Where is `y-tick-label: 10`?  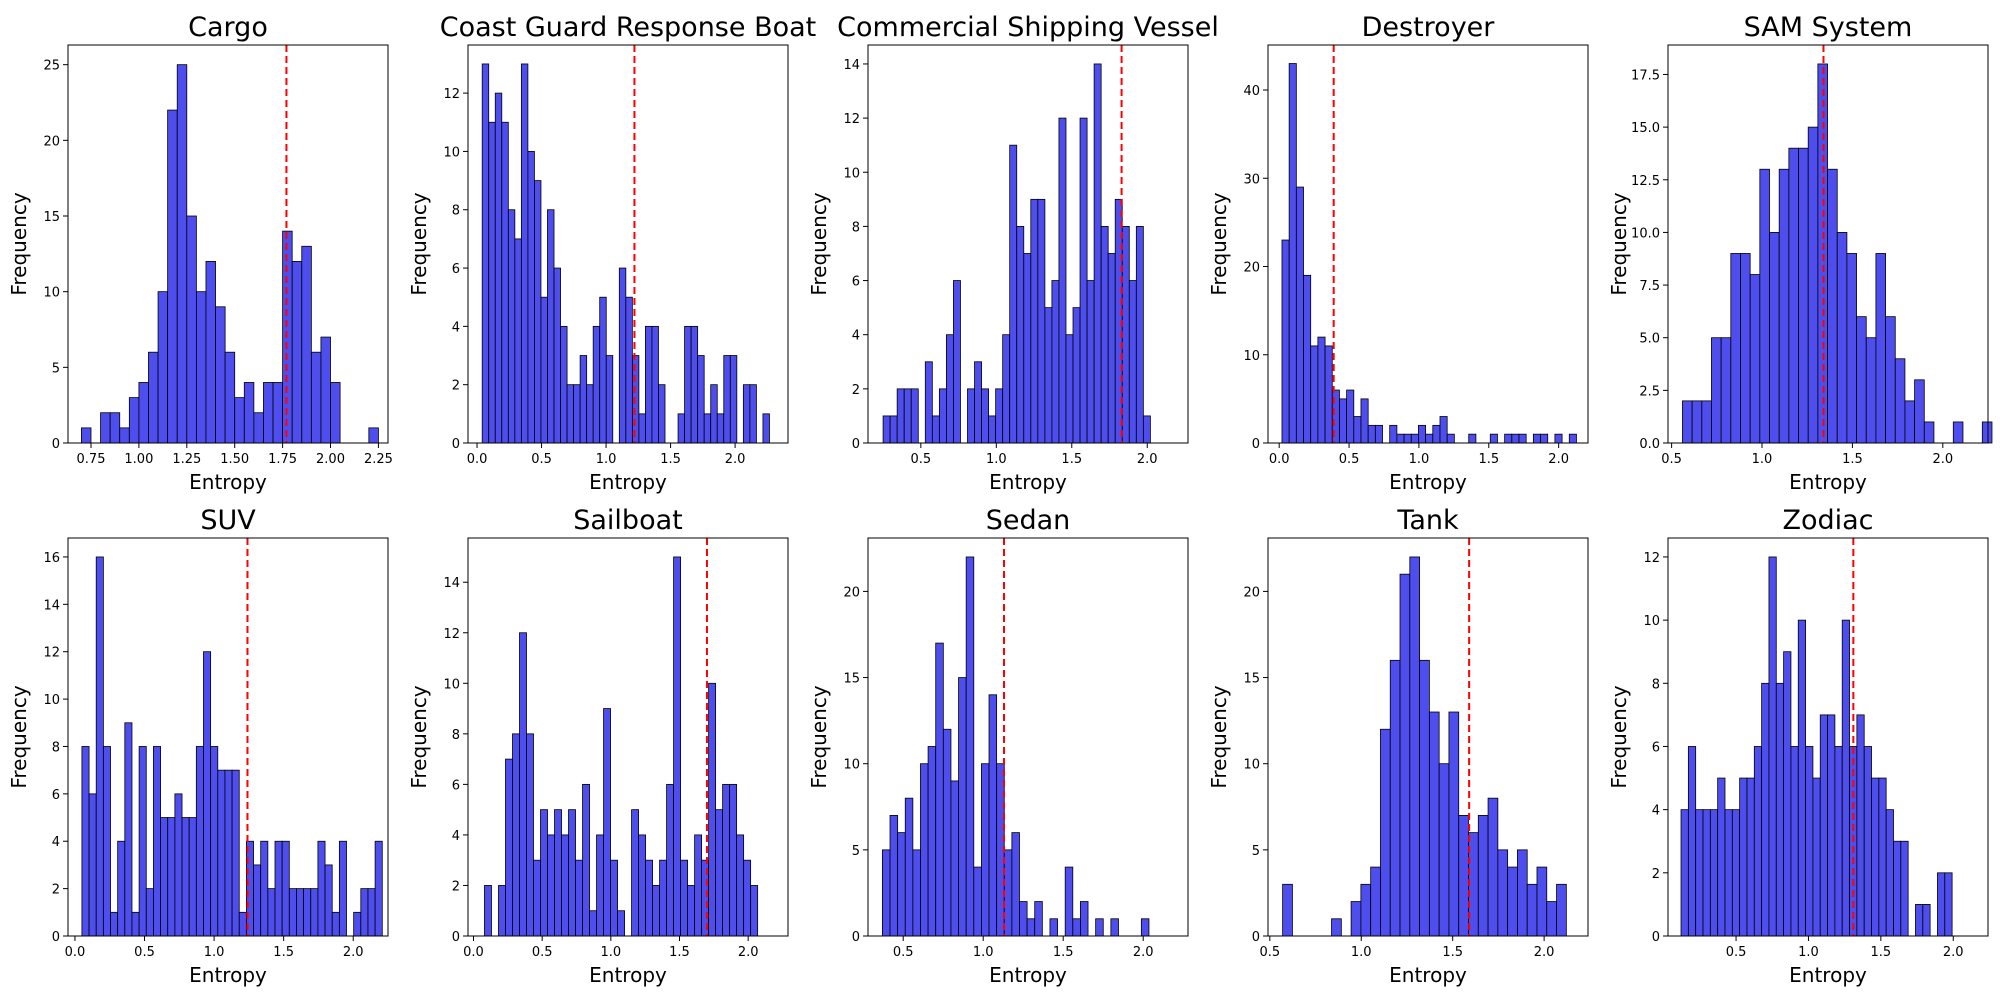 y-tick-label: 10 is located at coordinates (851, 765).